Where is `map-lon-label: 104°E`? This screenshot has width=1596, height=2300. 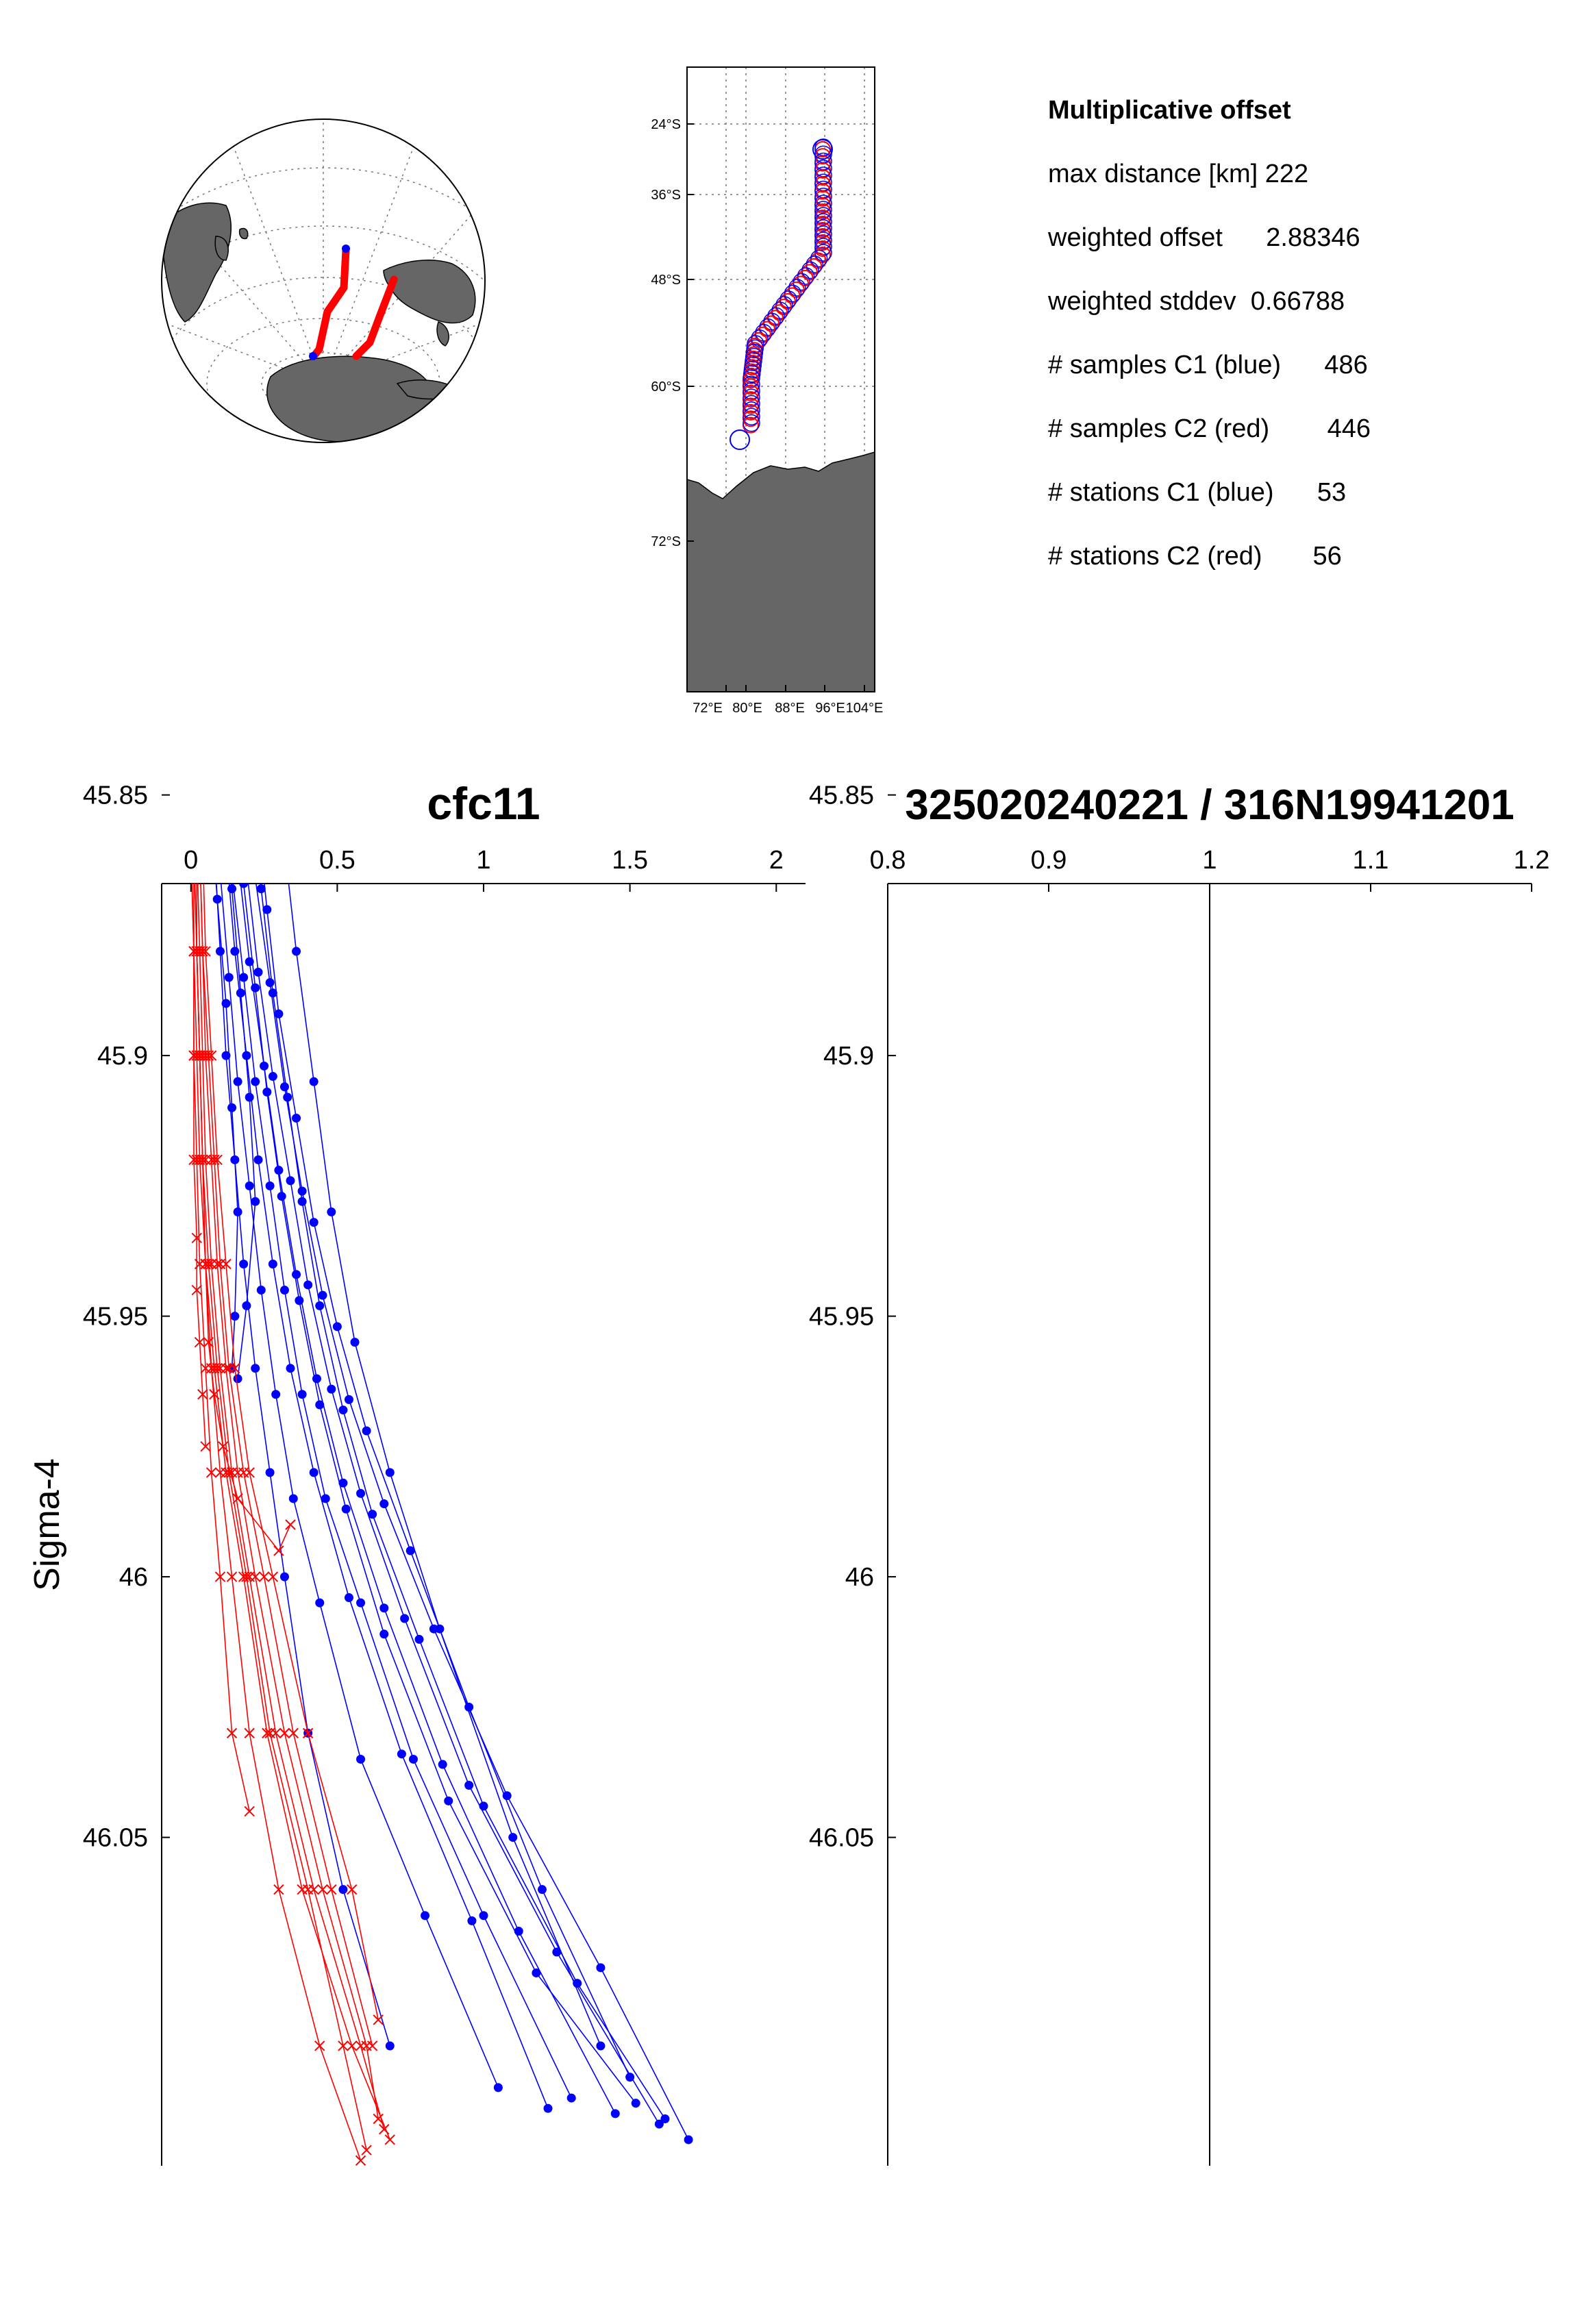 map-lon-label: 104°E is located at coordinates (865, 708).